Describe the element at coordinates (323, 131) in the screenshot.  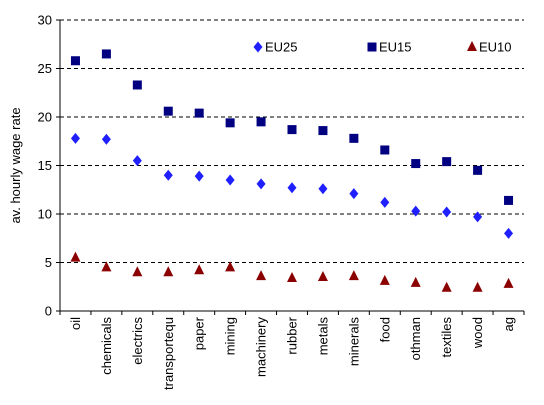
I see `eu15-point-metals` at that location.